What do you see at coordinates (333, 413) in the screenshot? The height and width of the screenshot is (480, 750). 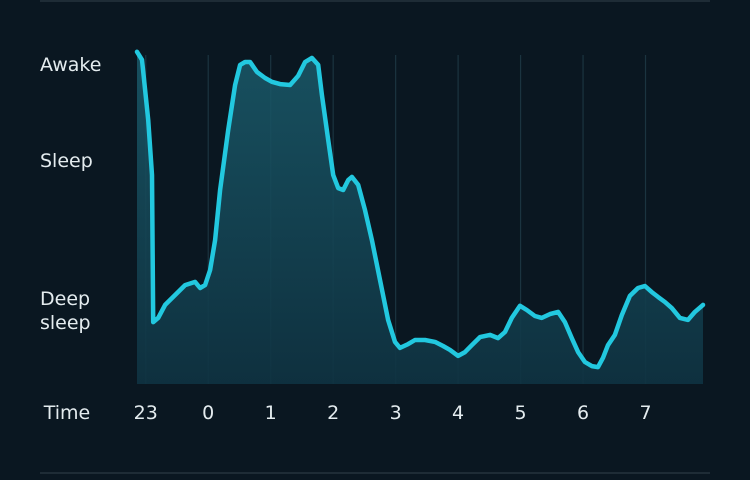 I see `x-tick-label: 2` at bounding box center [333, 413].